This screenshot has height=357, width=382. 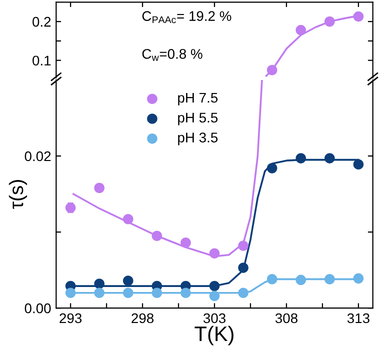 What do you see at coordinates (41, 61) in the screenshot?
I see `y-tick-label: 0.1` at bounding box center [41, 61].